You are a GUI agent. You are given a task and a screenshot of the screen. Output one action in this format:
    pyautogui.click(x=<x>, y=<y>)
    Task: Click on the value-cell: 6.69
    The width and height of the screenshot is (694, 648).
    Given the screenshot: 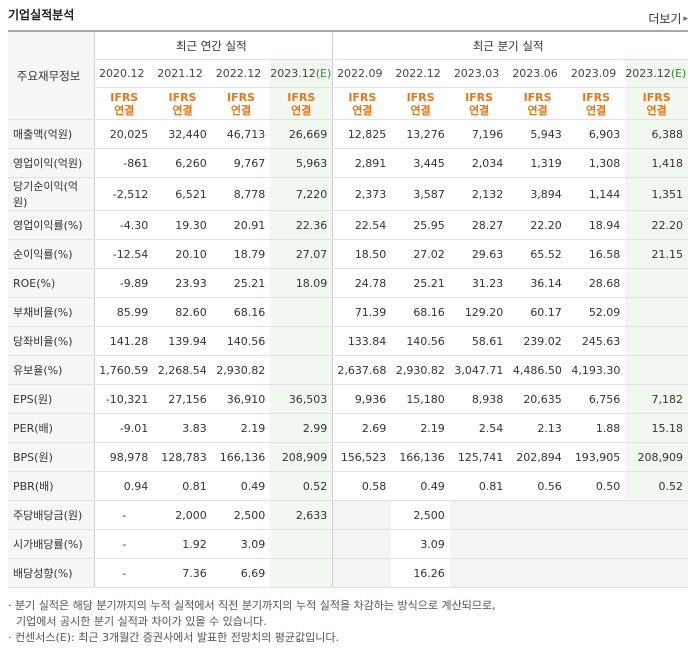 What is the action you would take?
    pyautogui.click(x=241, y=573)
    